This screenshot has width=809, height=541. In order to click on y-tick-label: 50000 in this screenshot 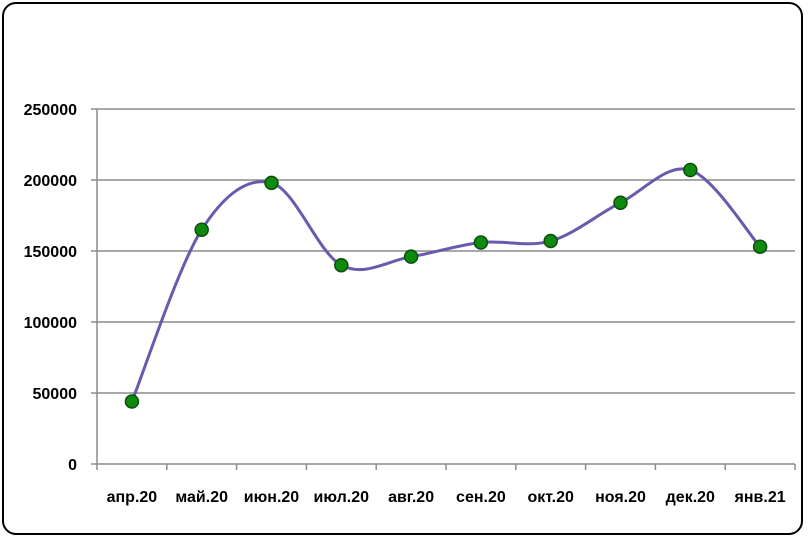, I will do `click(55, 394)`.